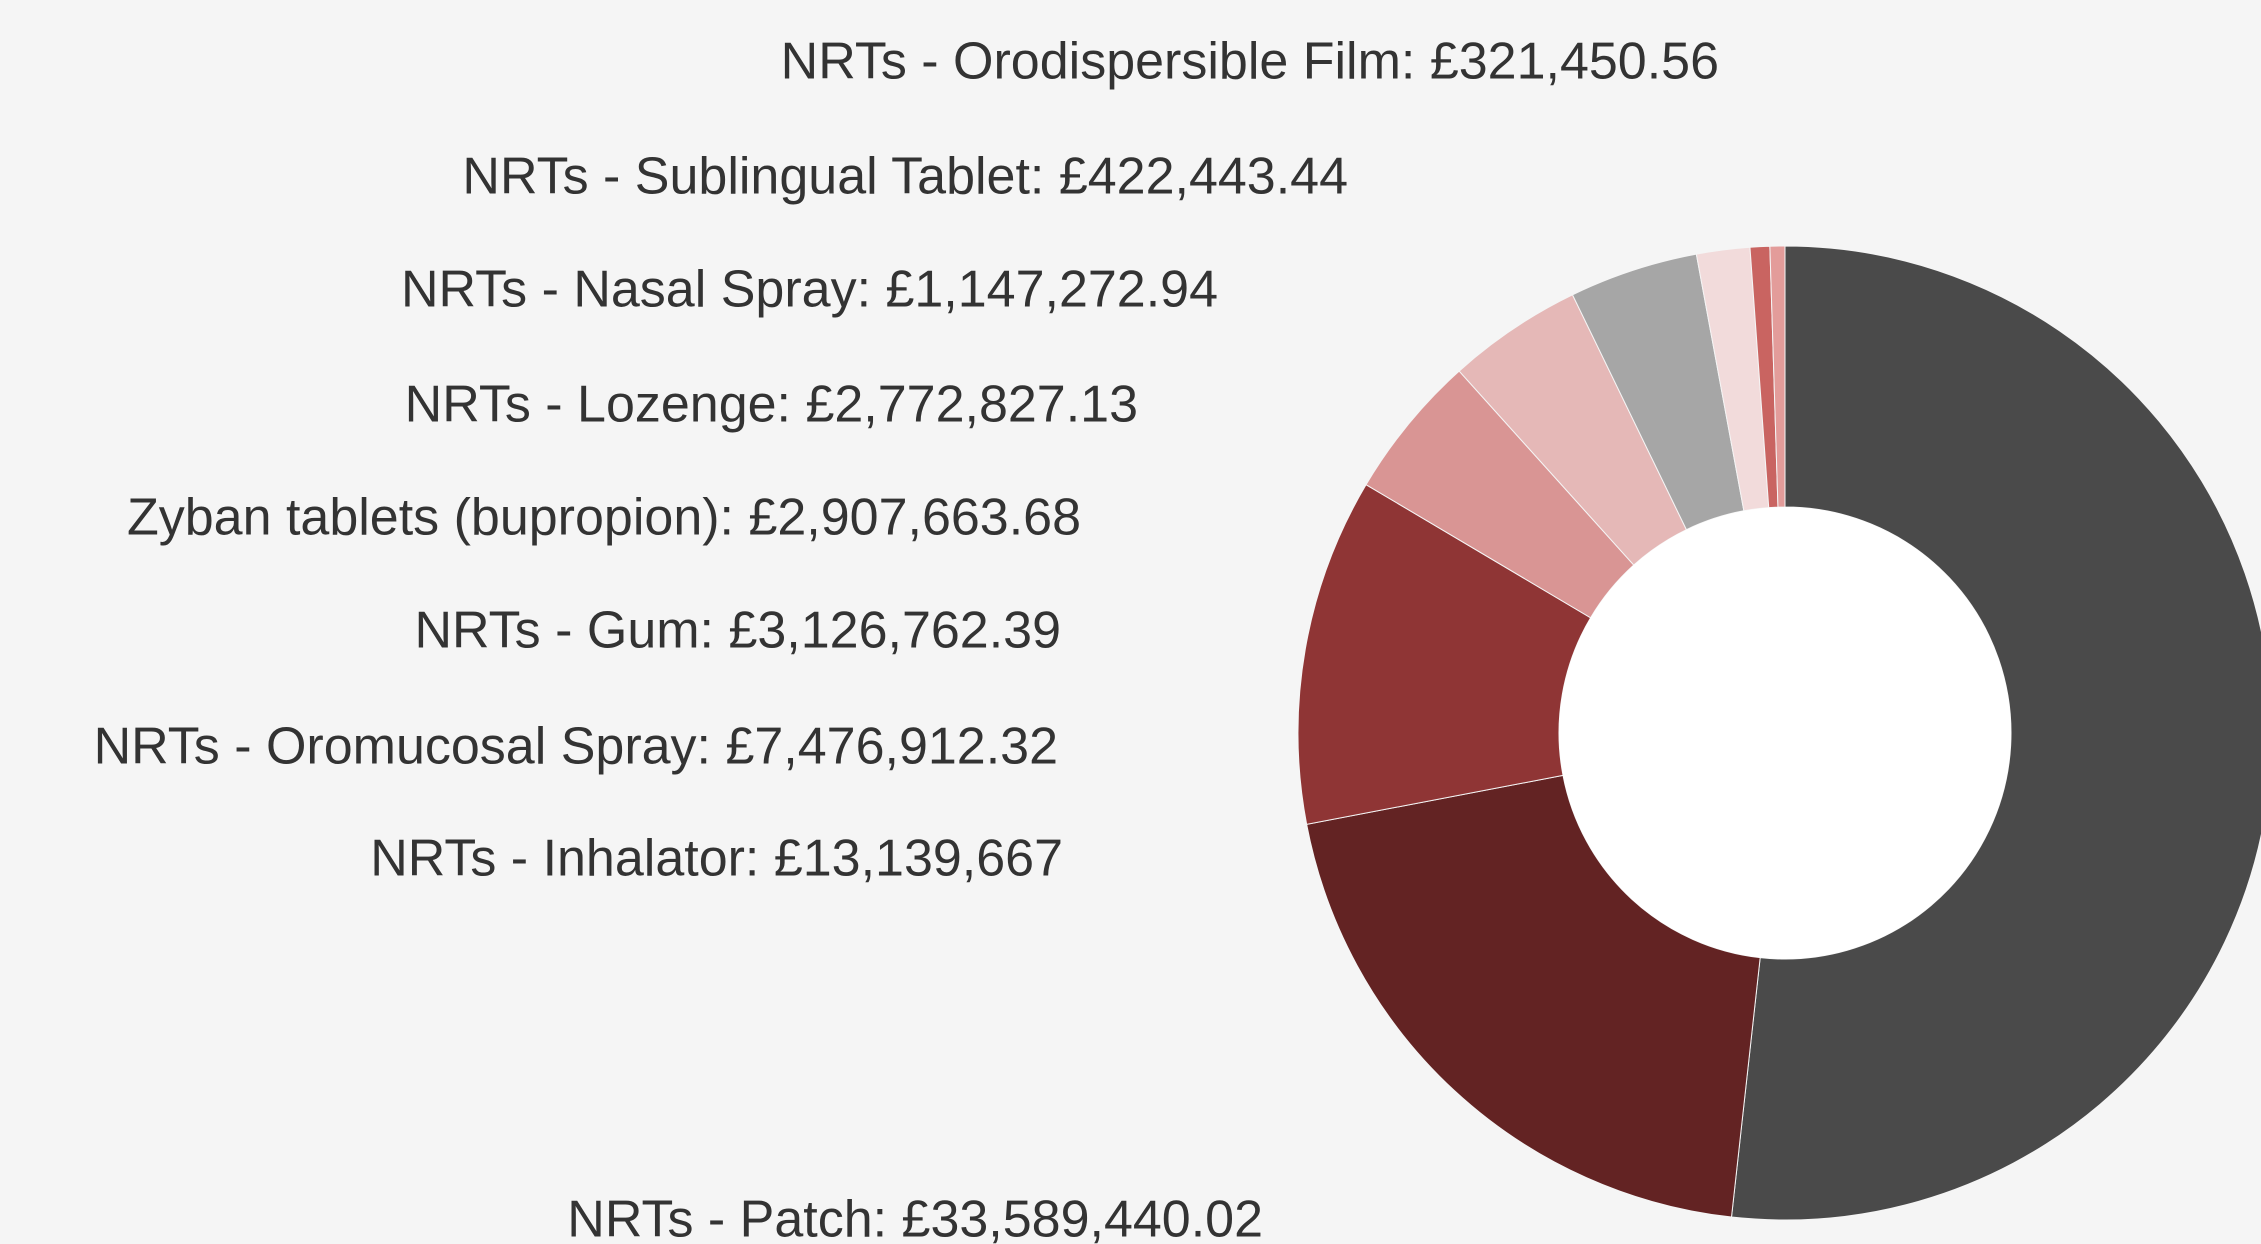  Describe the element at coordinates (1250, 62) in the screenshot. I see `slice-label: NRTs - Orodispersible Film: £321,450.56` at that location.